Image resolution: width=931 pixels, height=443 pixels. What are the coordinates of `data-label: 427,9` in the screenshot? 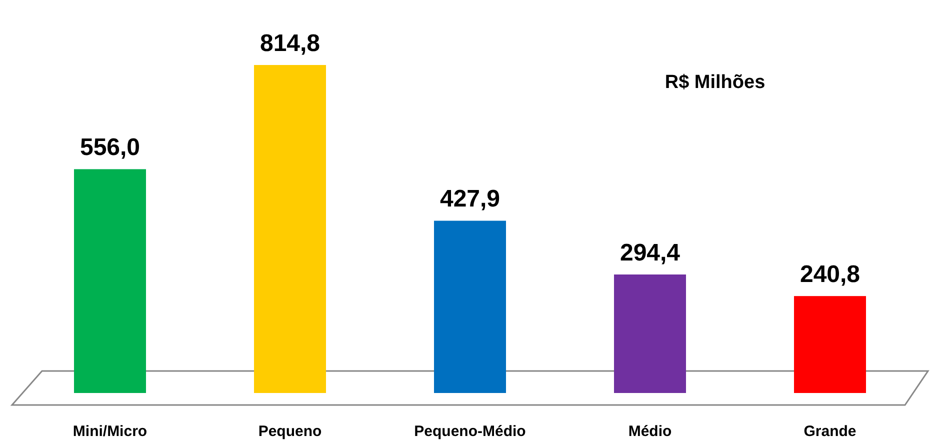 It's located at (470, 199).